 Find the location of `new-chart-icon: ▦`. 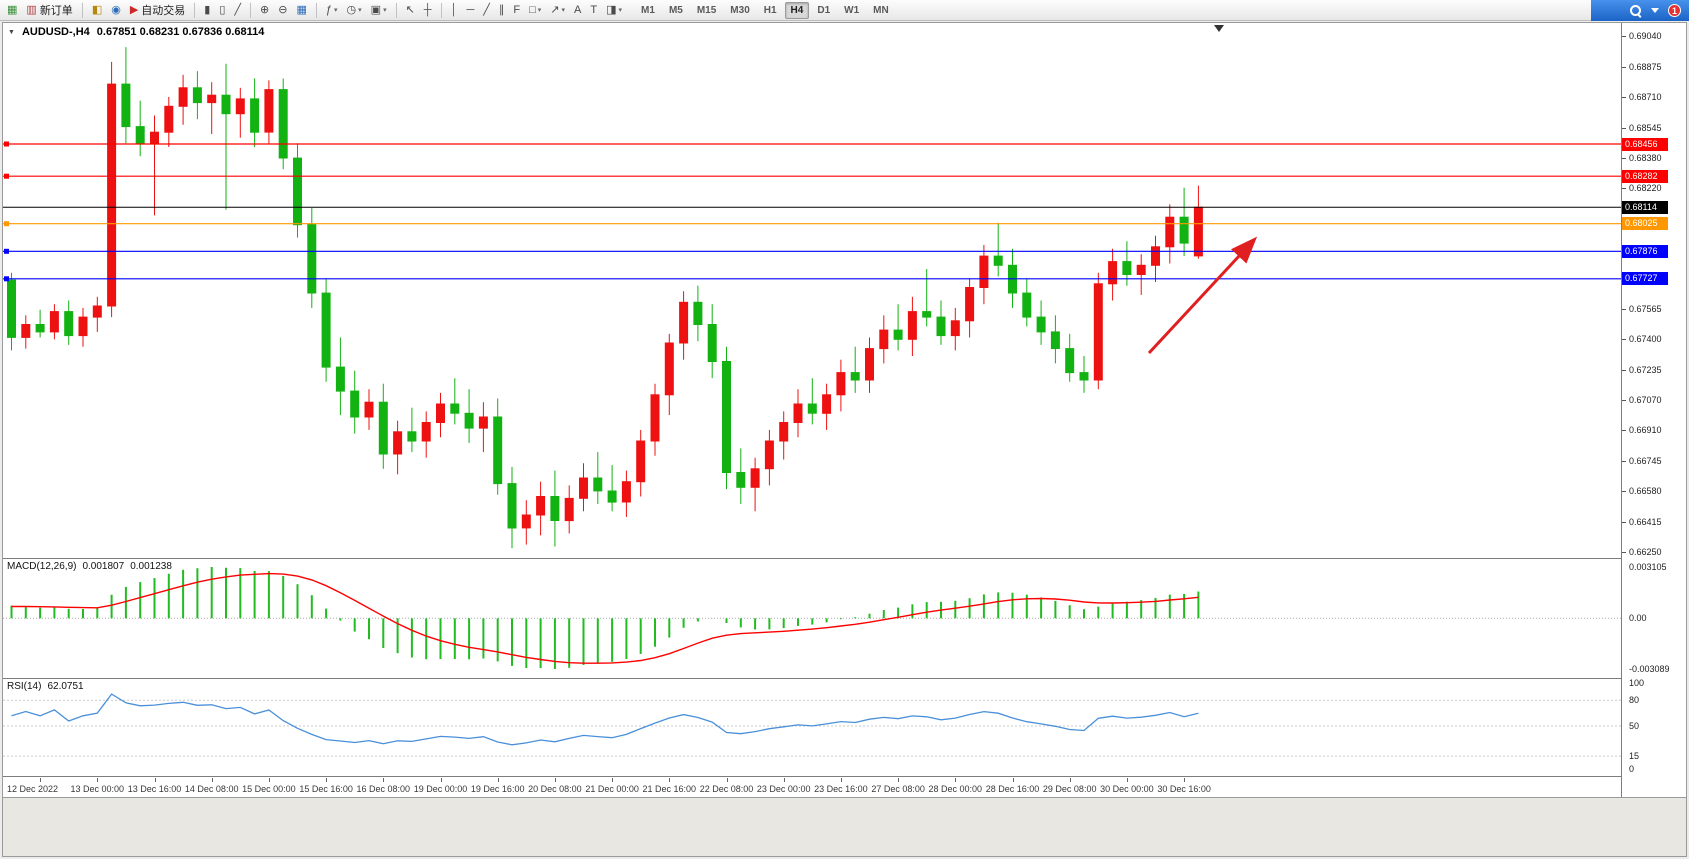

new-chart-icon: ▦ is located at coordinates (12, 10).